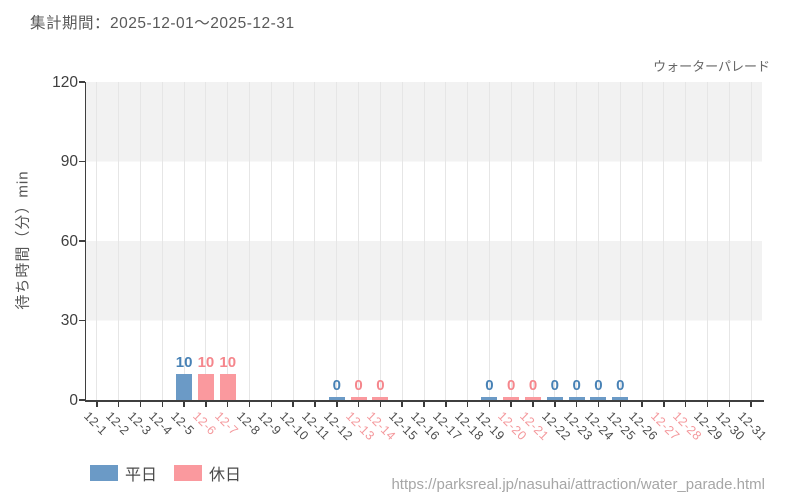  Describe the element at coordinates (65, 82) in the screenshot. I see `y-tick-label: 120` at that location.